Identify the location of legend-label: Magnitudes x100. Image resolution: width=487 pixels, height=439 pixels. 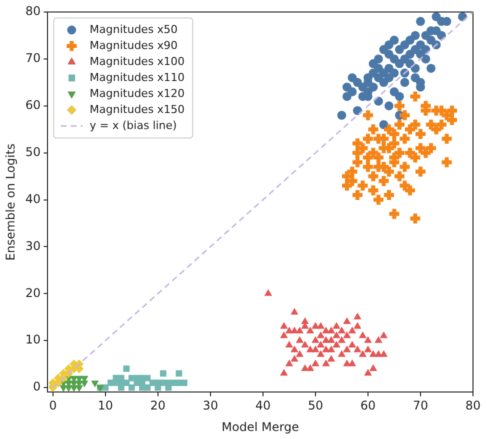
(137, 61).